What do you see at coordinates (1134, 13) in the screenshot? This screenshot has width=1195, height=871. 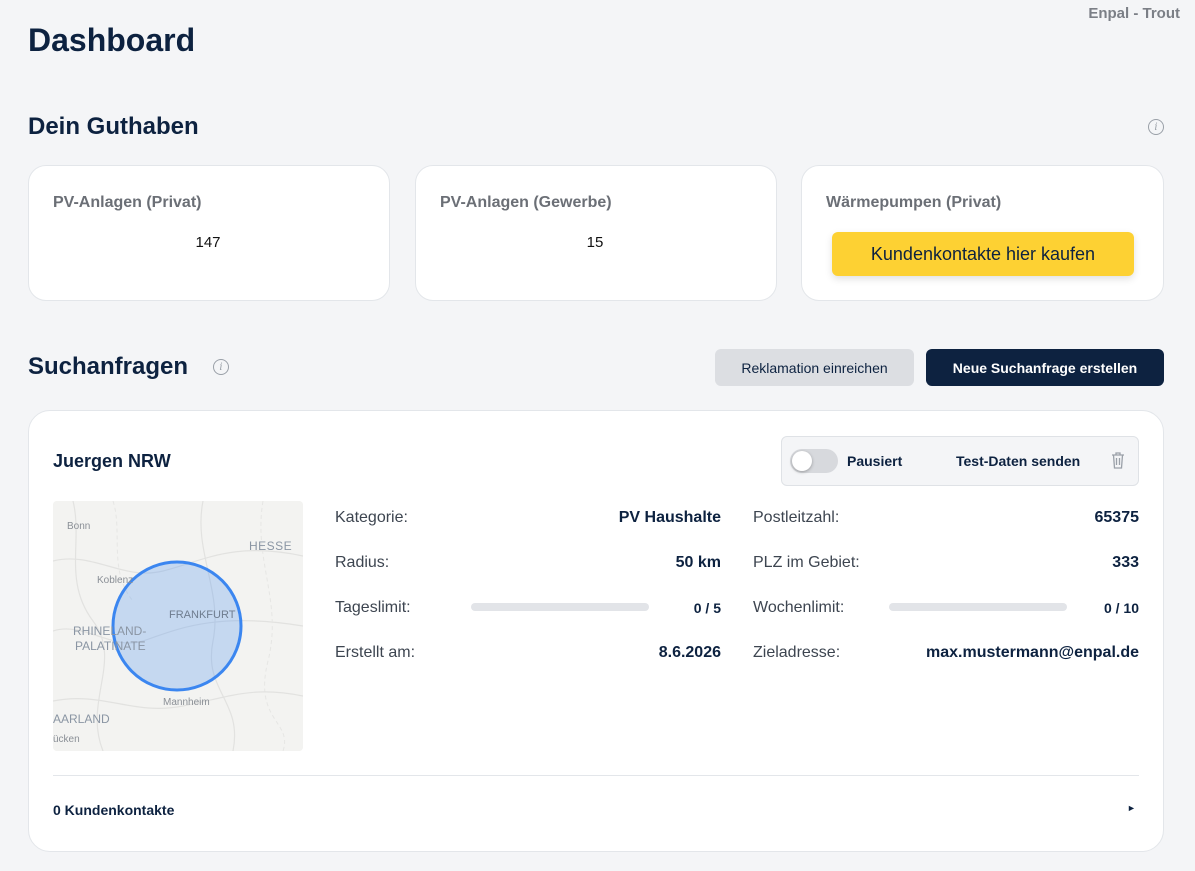 I see `account-name: Enpal - Trout` at bounding box center [1134, 13].